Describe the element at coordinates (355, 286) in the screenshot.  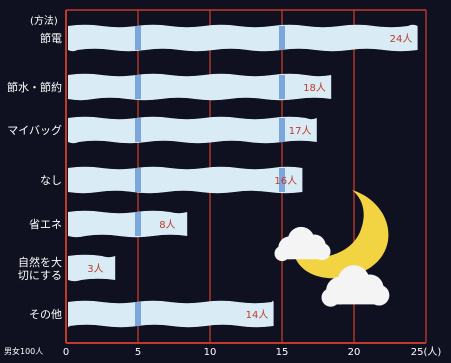
I see `cloud-right` at that location.